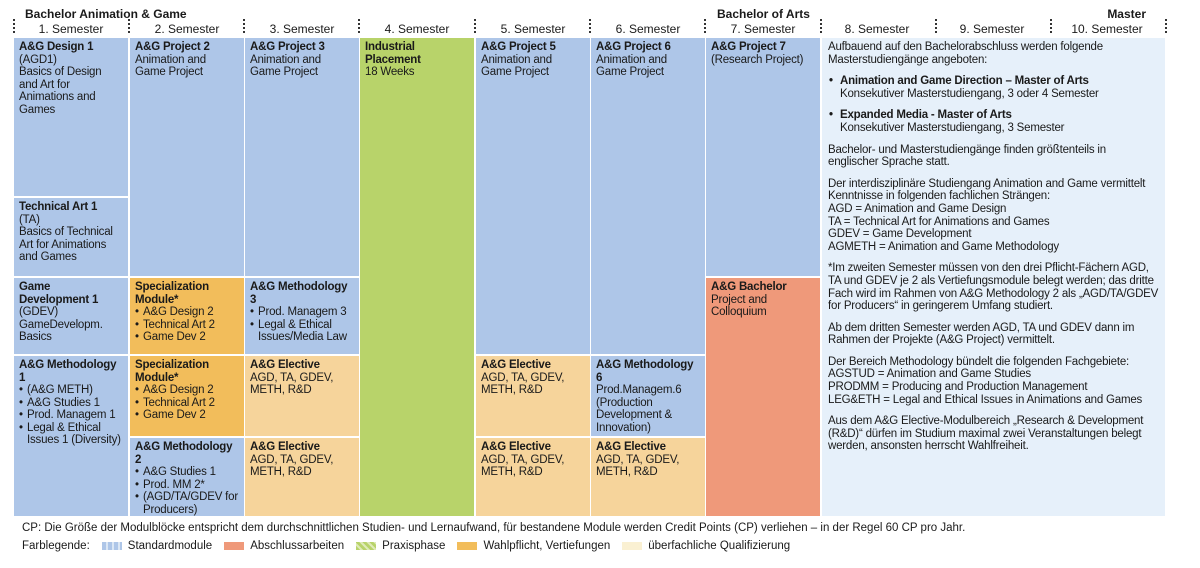  What do you see at coordinates (929, 374) in the screenshot?
I see `paragraph-line: AGSTUD = Animation and Game Studies` at bounding box center [929, 374].